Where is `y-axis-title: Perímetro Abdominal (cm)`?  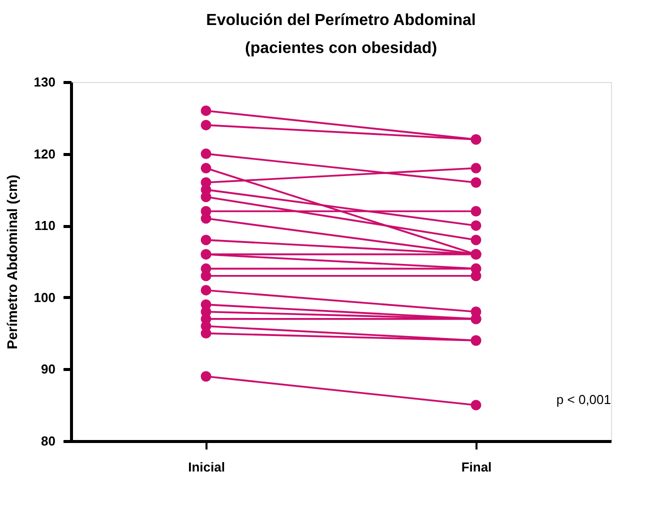
y-axis-title: Perímetro Abdominal (cm) is located at coordinates (12, 262).